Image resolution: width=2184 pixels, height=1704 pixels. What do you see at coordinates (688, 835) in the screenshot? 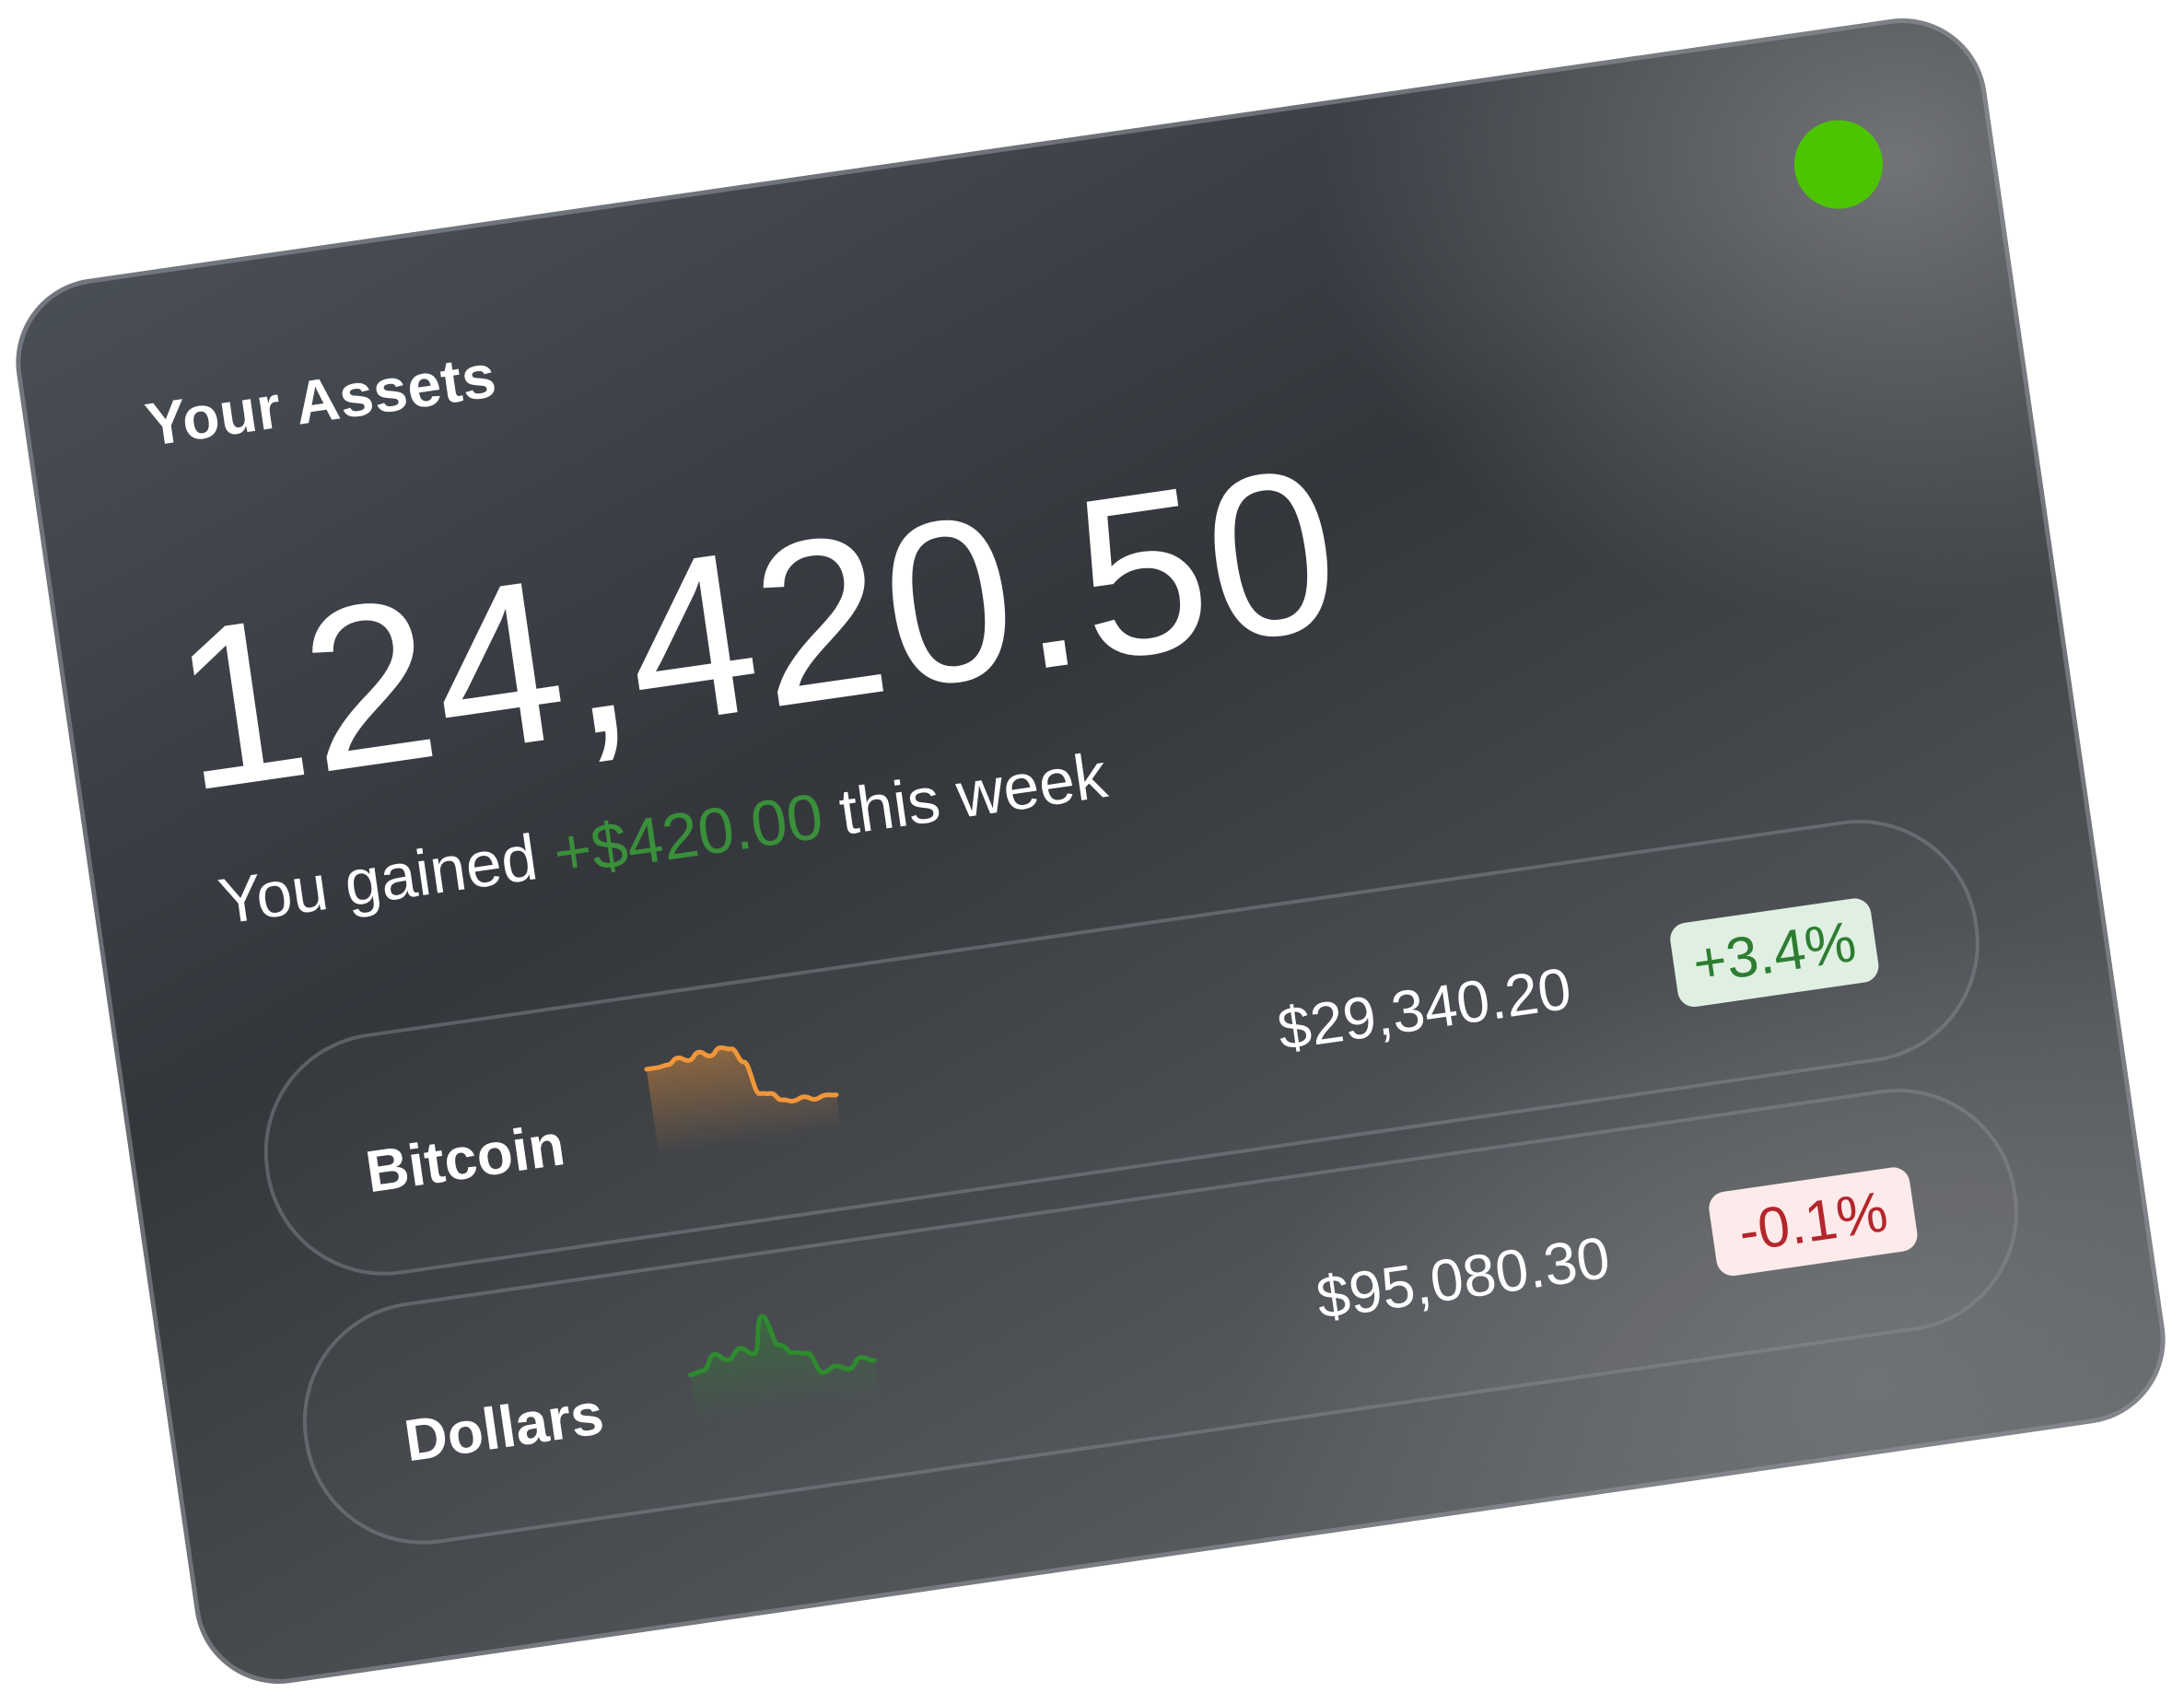
I see `gain-amount: +$420.00` at bounding box center [688, 835].